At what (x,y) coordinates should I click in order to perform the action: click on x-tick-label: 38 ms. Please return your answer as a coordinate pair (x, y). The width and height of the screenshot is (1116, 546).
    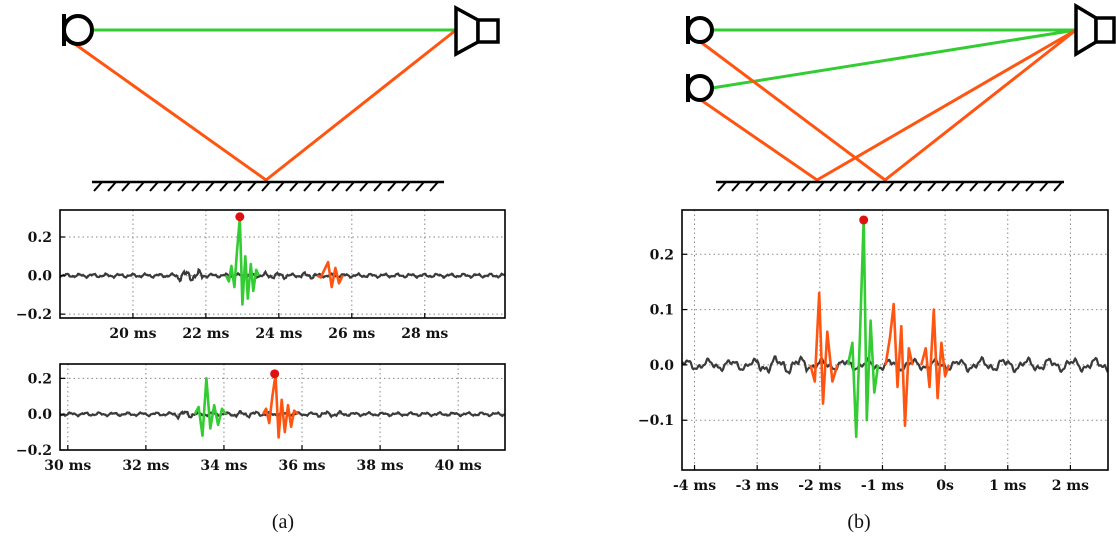
    Looking at the image, I should click on (380, 466).